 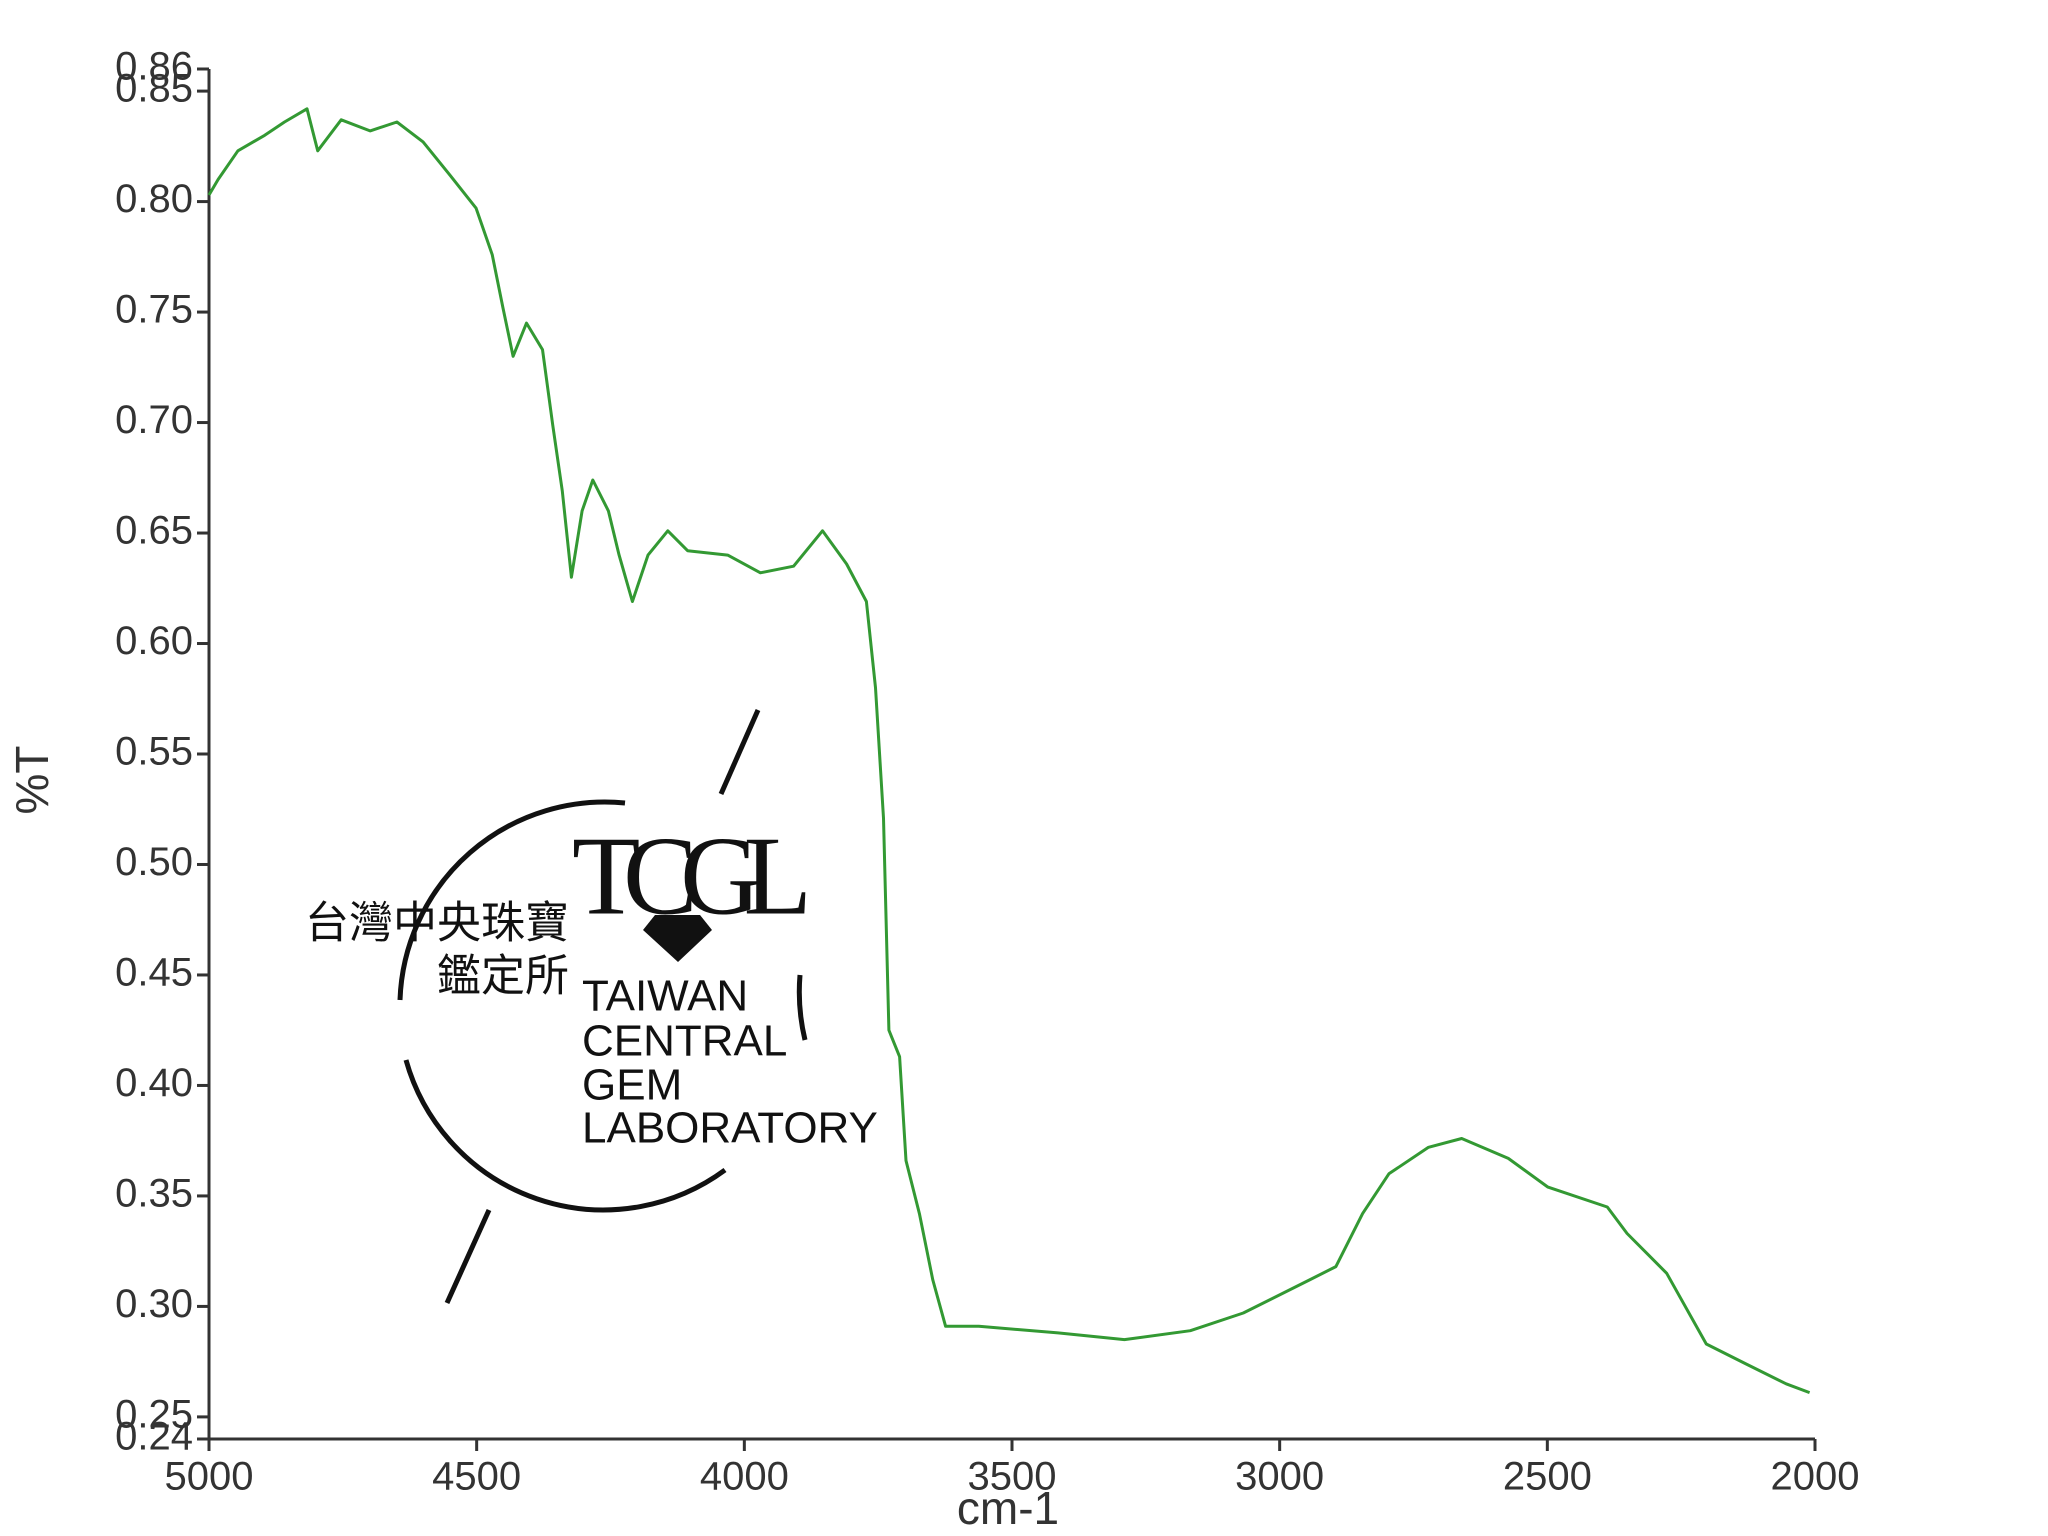 I want to click on y-axis-label: %T, so click(x=32, y=780).